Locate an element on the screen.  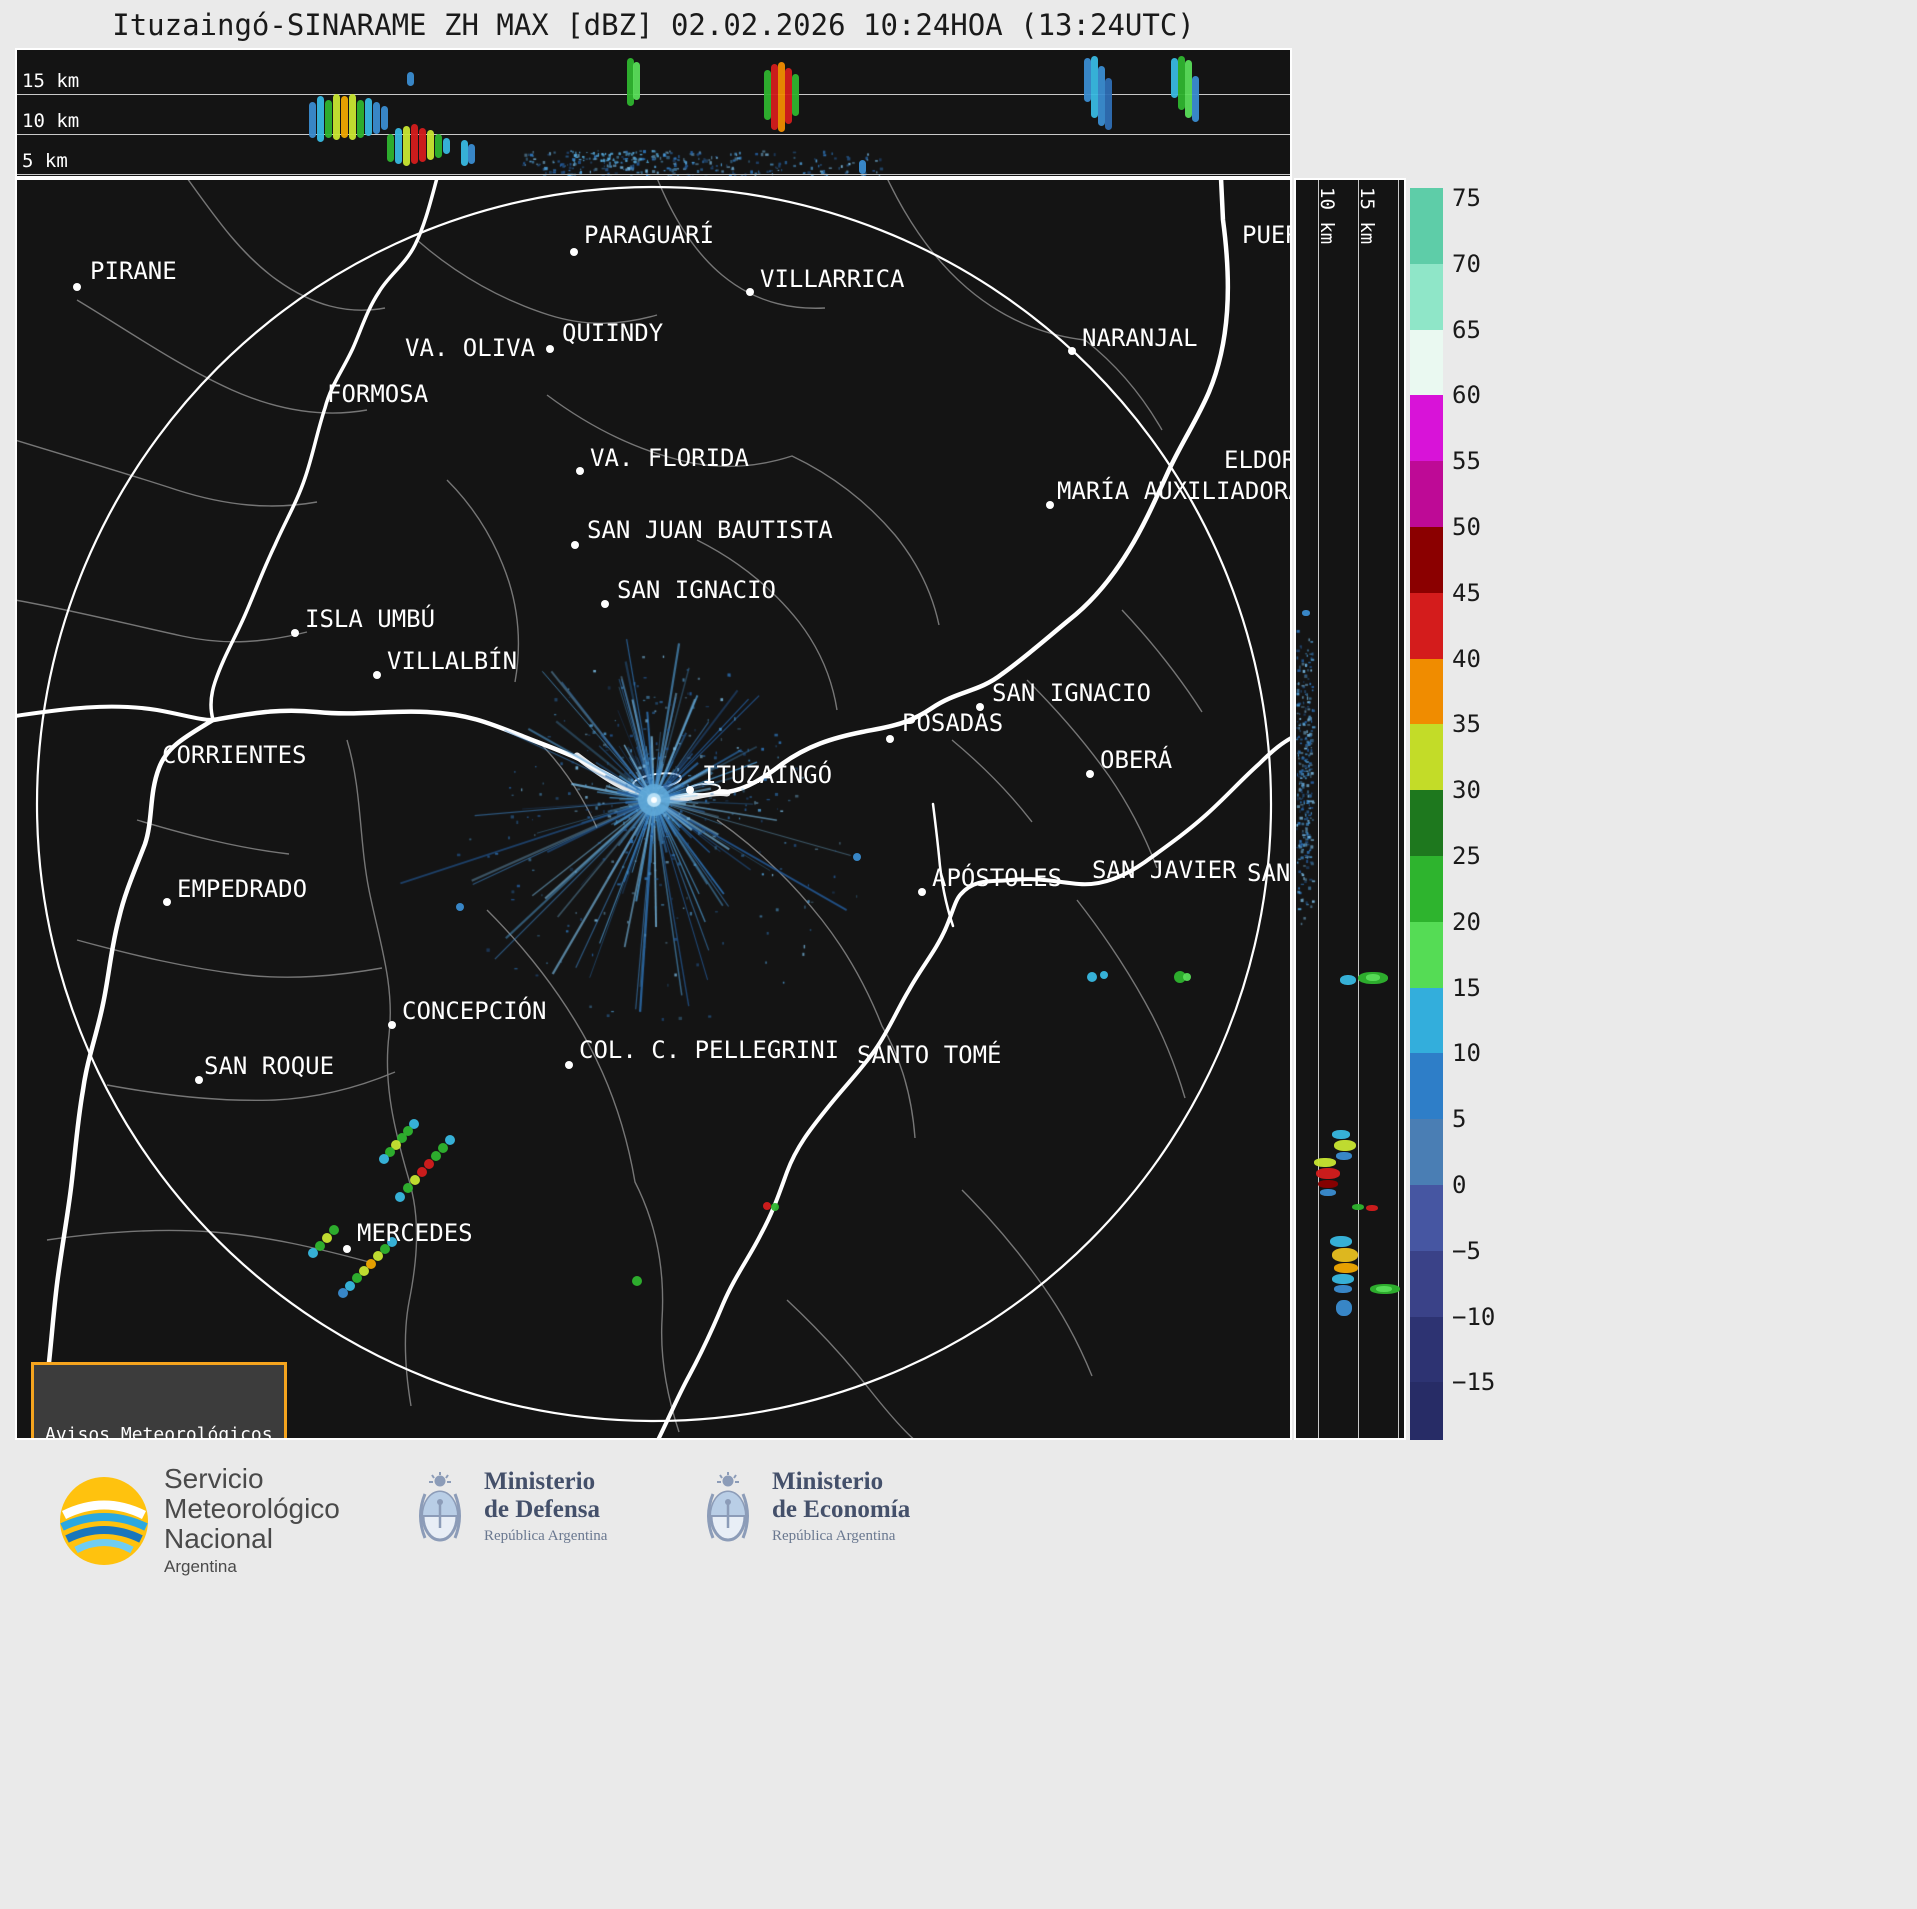
colorbar-tick-label: 65 is located at coordinates (1466, 329).